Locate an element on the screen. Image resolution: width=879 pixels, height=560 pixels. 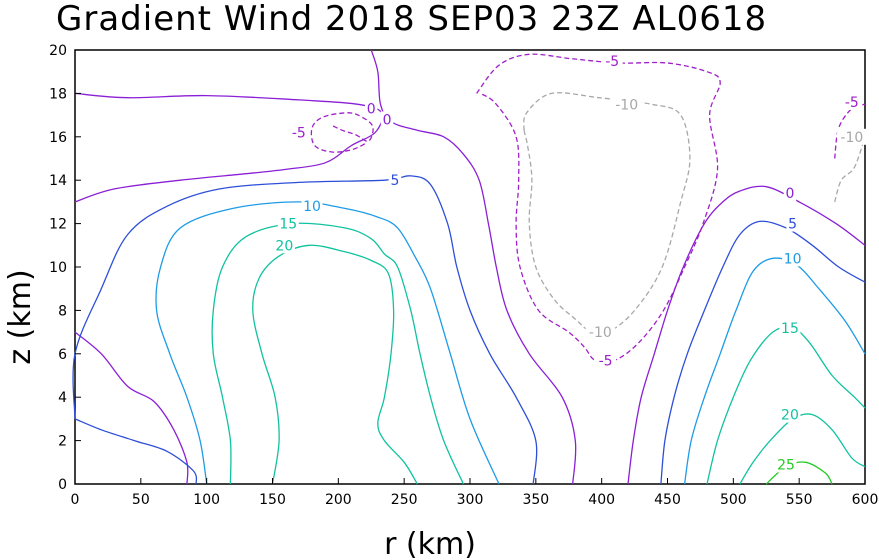
x-tick-label: 600 is located at coordinates (865, 500).